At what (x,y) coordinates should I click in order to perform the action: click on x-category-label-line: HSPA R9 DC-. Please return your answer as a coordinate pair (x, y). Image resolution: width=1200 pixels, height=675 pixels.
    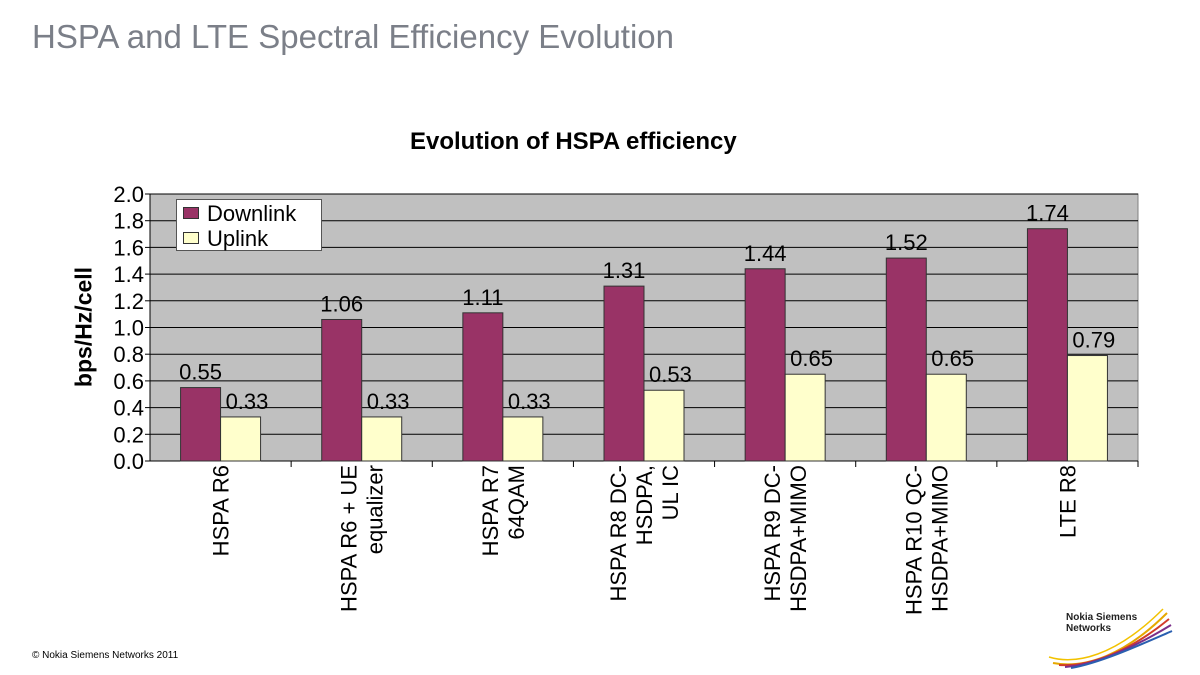
    Looking at the image, I should click on (772, 533).